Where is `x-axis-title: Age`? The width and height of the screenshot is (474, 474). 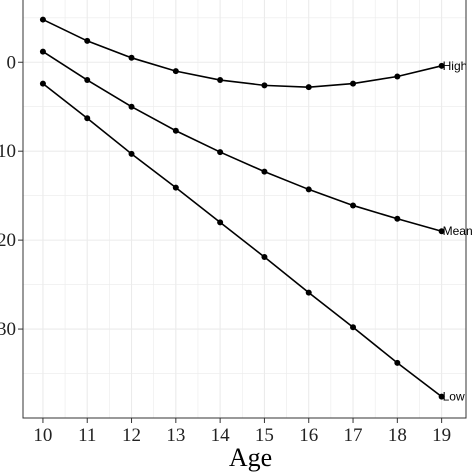
x-axis-title: Age is located at coordinates (250, 457).